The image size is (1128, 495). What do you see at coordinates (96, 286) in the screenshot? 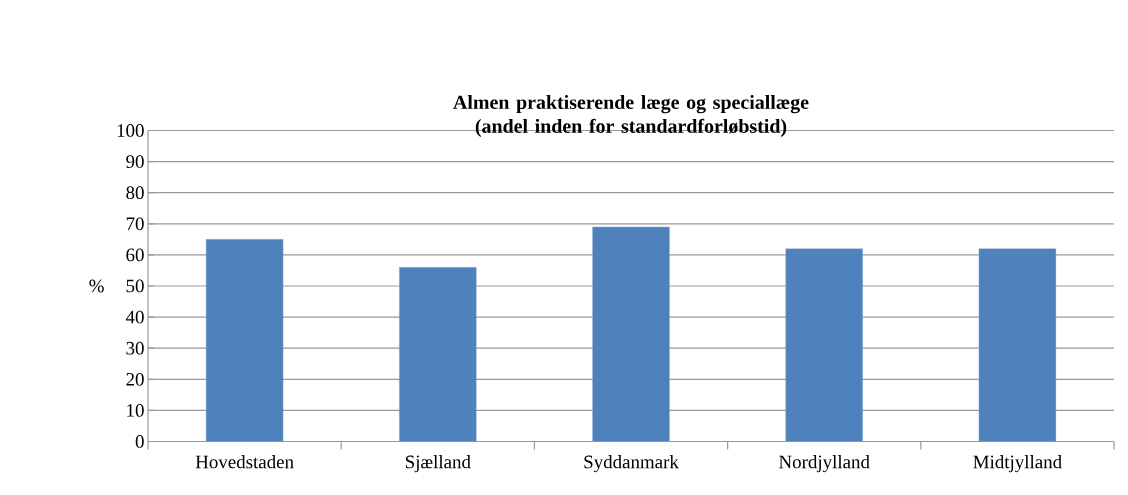
I see `y-axis-title: %` at bounding box center [96, 286].